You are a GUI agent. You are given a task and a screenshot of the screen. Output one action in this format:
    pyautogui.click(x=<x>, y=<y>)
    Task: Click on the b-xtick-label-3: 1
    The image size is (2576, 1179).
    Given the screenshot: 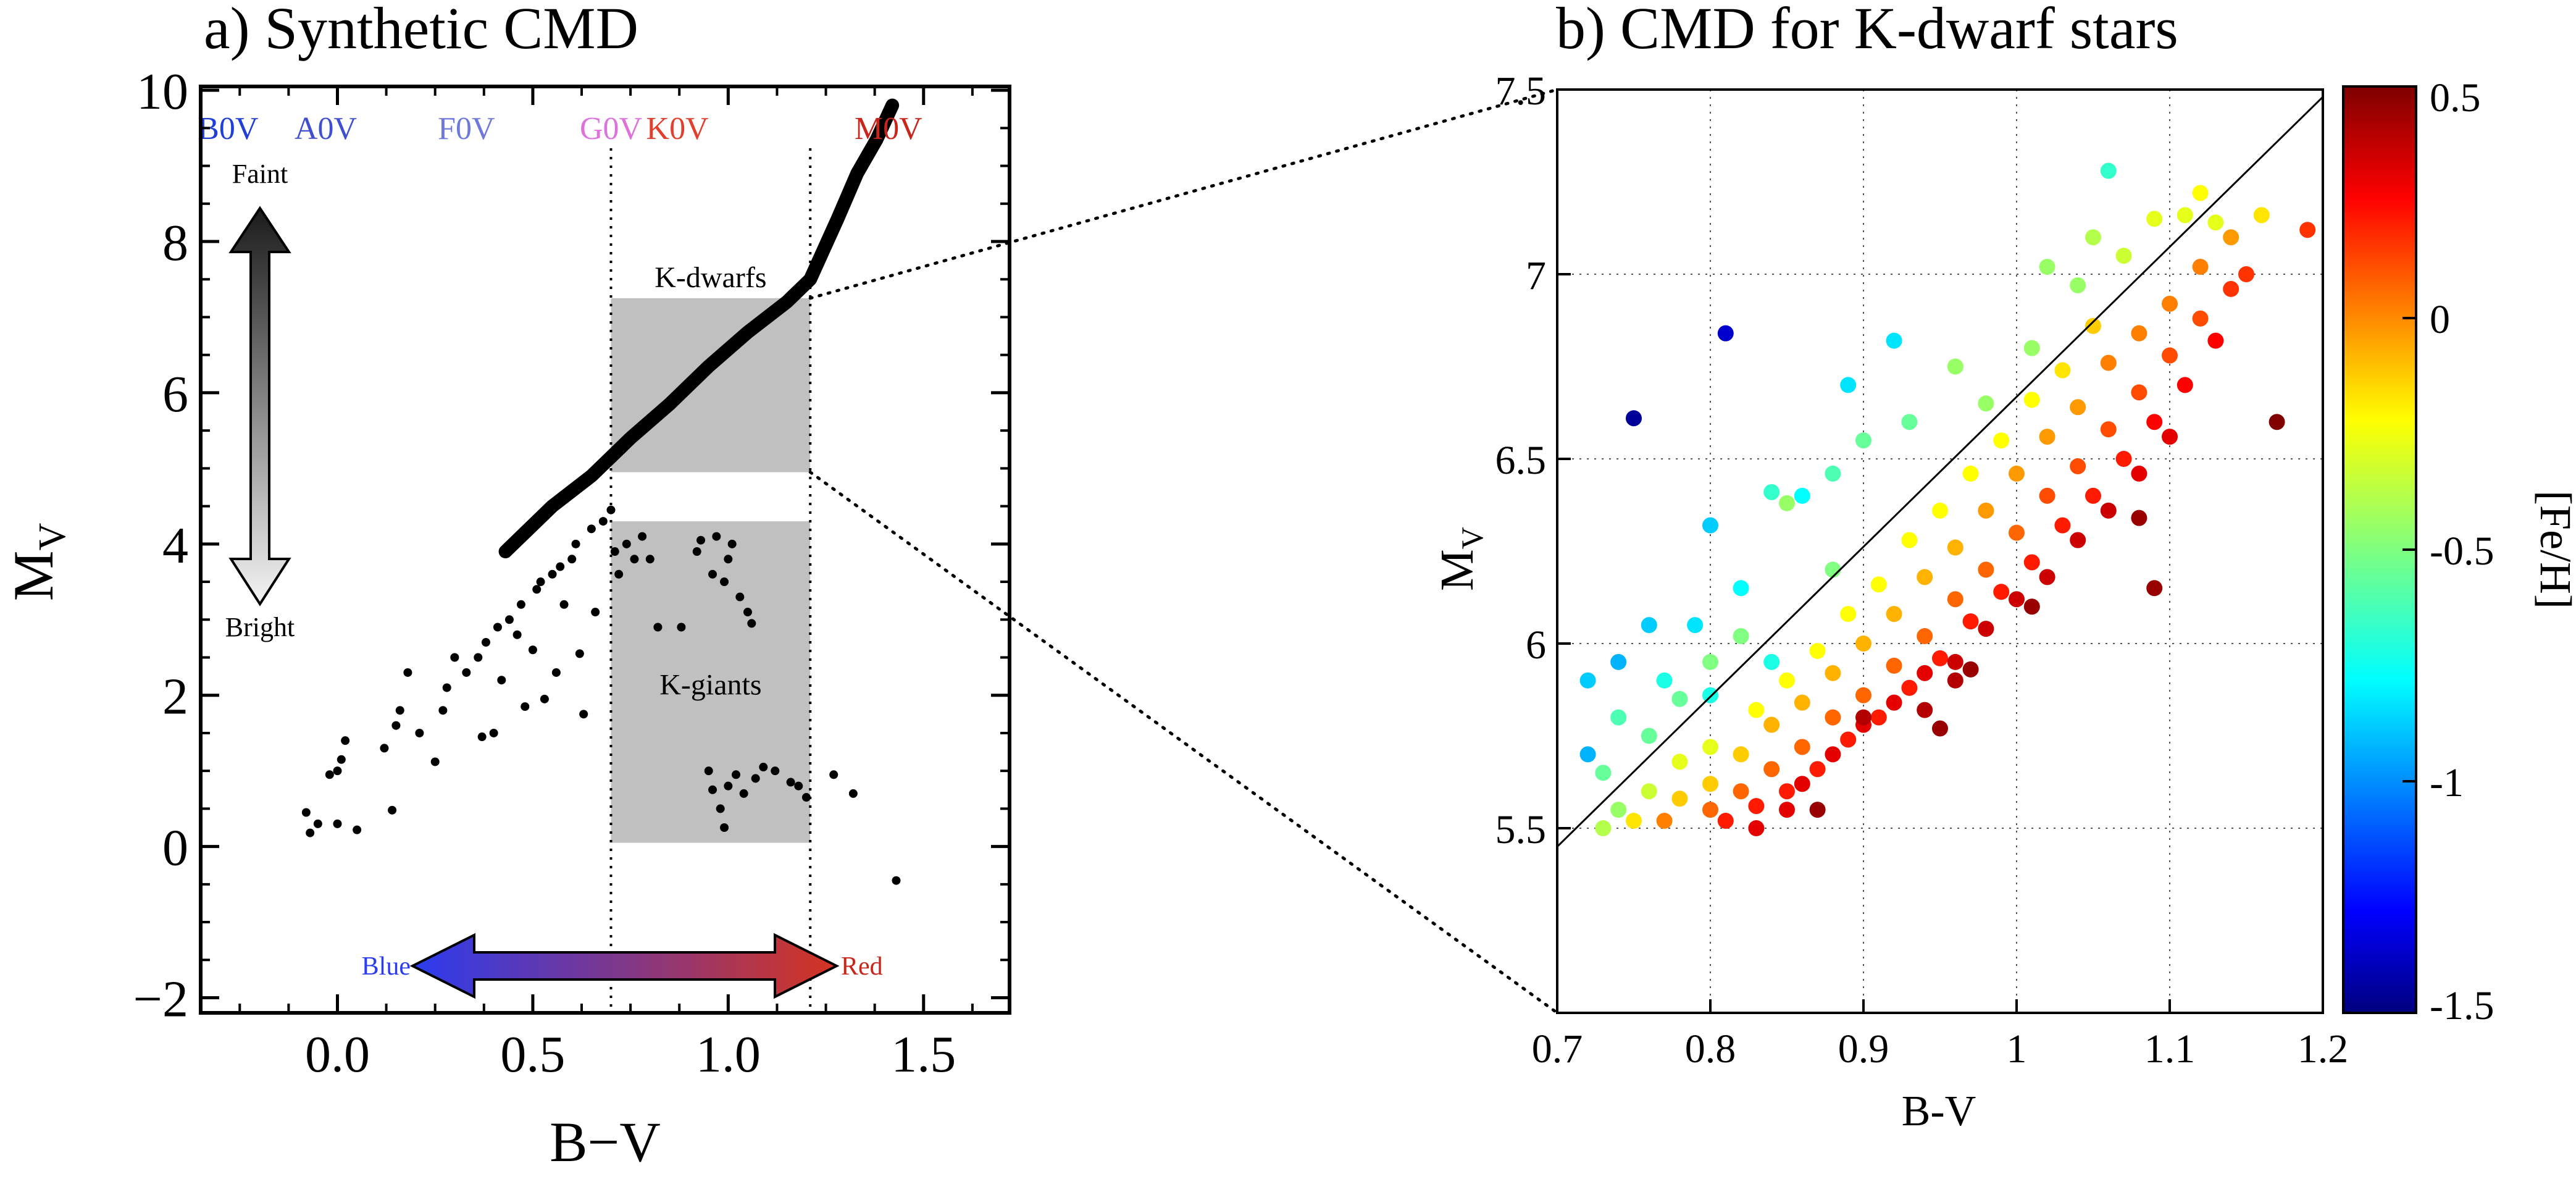 What is the action you would take?
    pyautogui.click(x=2017, y=1049)
    